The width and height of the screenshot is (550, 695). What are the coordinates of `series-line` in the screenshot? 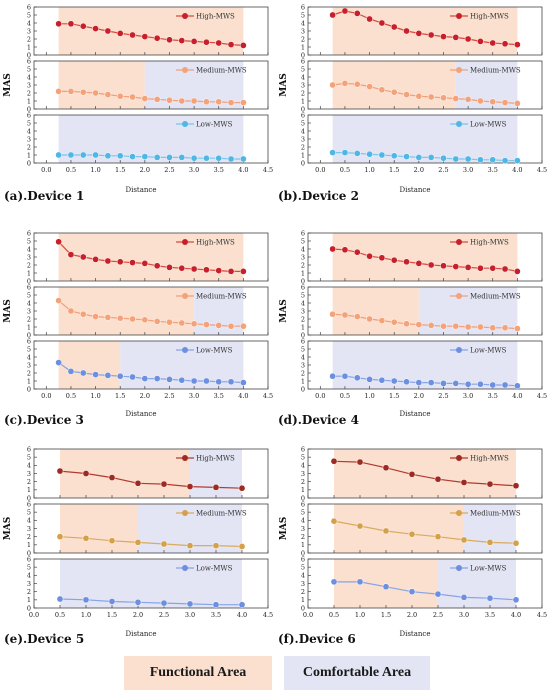 It's located at (425, 93).